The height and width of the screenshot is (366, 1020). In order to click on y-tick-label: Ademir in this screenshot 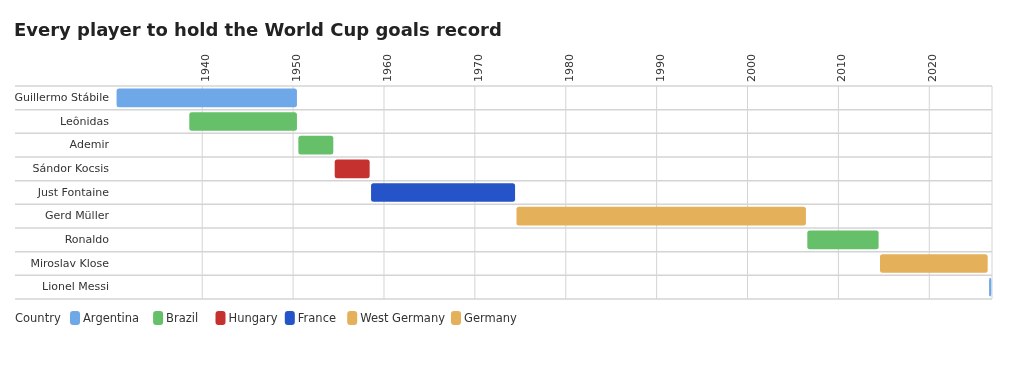, I will do `click(89, 145)`.